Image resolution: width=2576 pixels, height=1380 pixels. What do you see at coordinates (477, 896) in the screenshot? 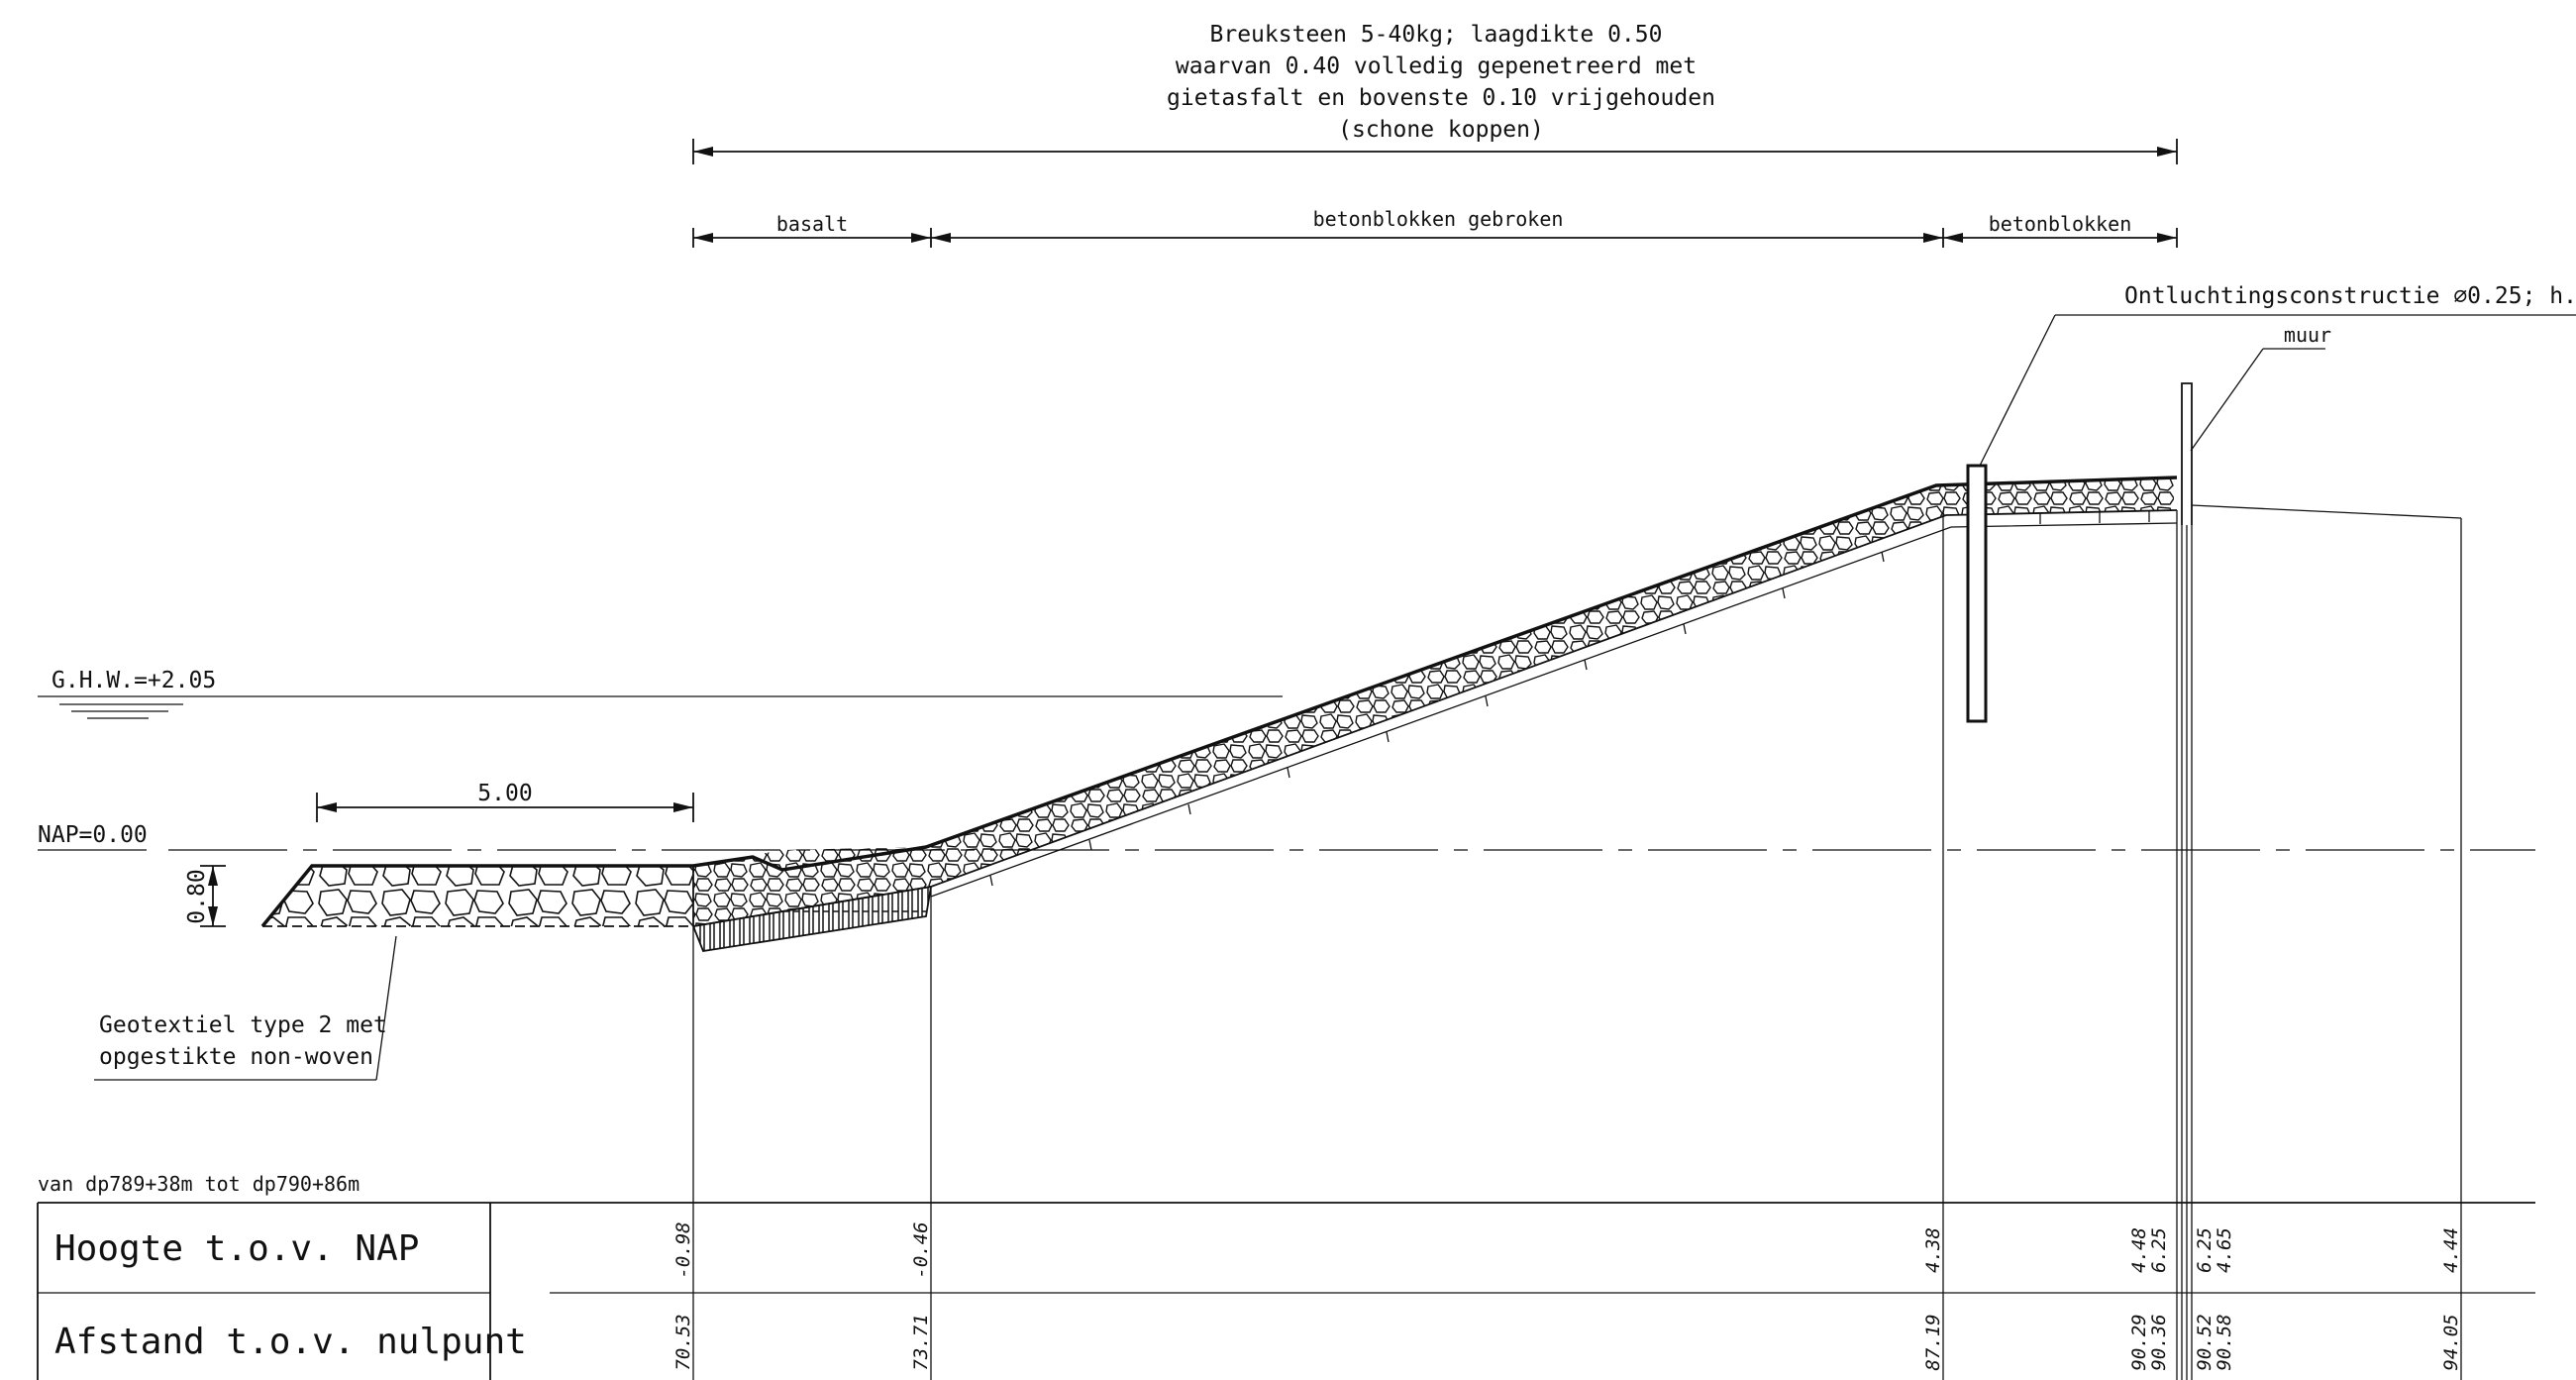
I see `toe-rock-layer` at bounding box center [477, 896].